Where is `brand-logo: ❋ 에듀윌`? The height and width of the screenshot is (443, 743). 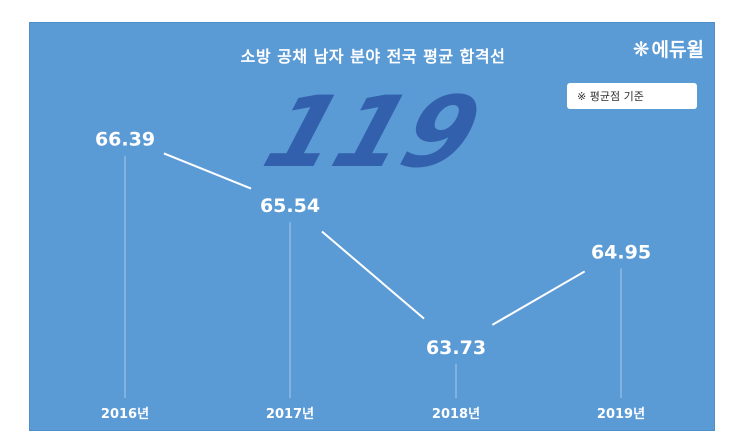 brand-logo: ❋ 에듀윌 is located at coordinates (668, 48).